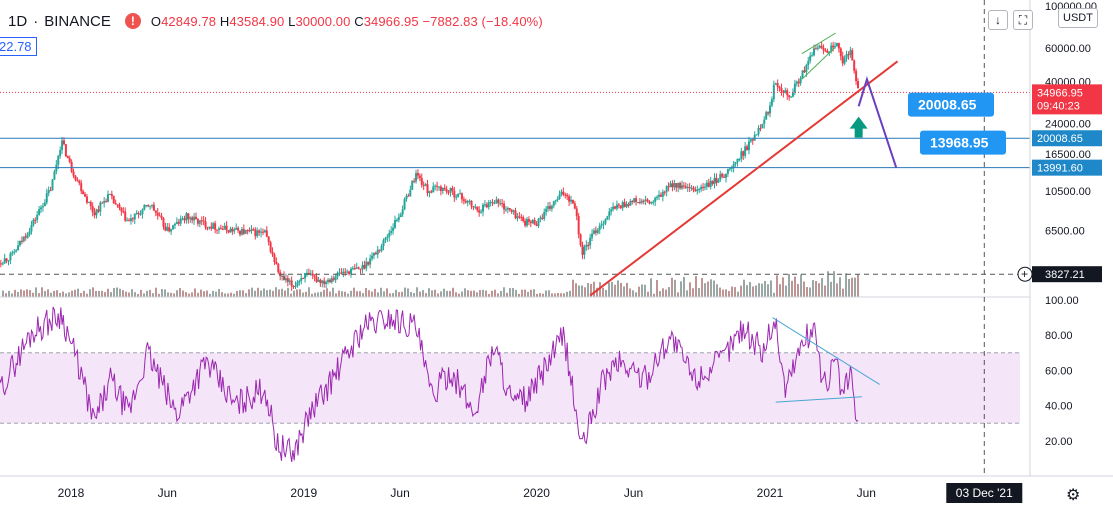  I want to click on fullscreen-icon: ⛶, so click(1023, 20).